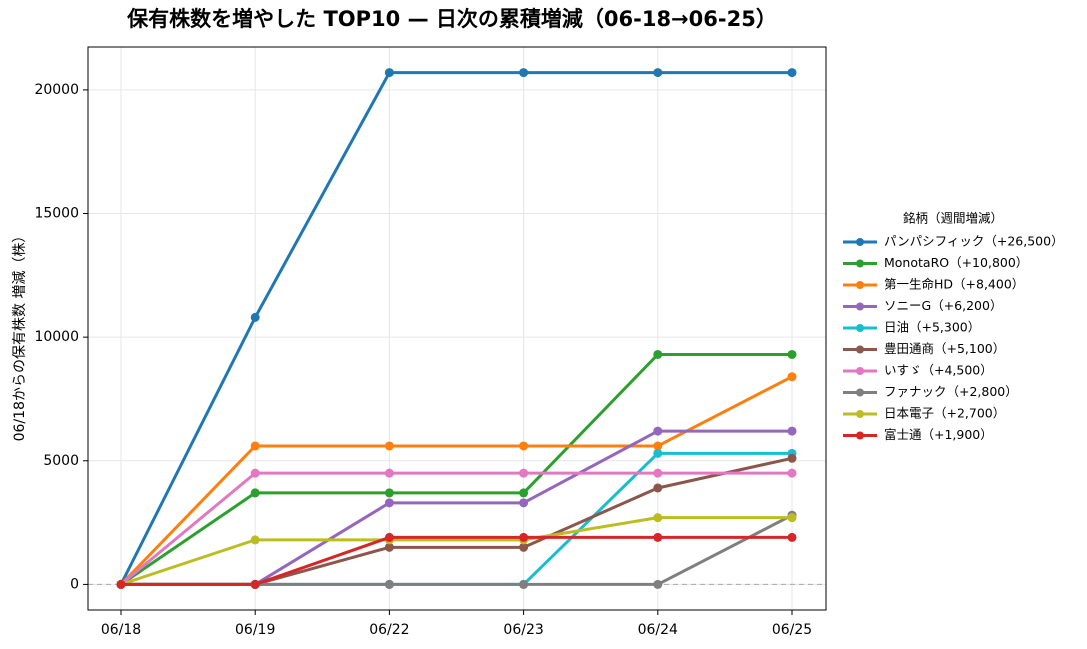 Image resolution: width=1087 pixels, height=649 pixels. I want to click on x-tick-label: 06/25, so click(792, 630).